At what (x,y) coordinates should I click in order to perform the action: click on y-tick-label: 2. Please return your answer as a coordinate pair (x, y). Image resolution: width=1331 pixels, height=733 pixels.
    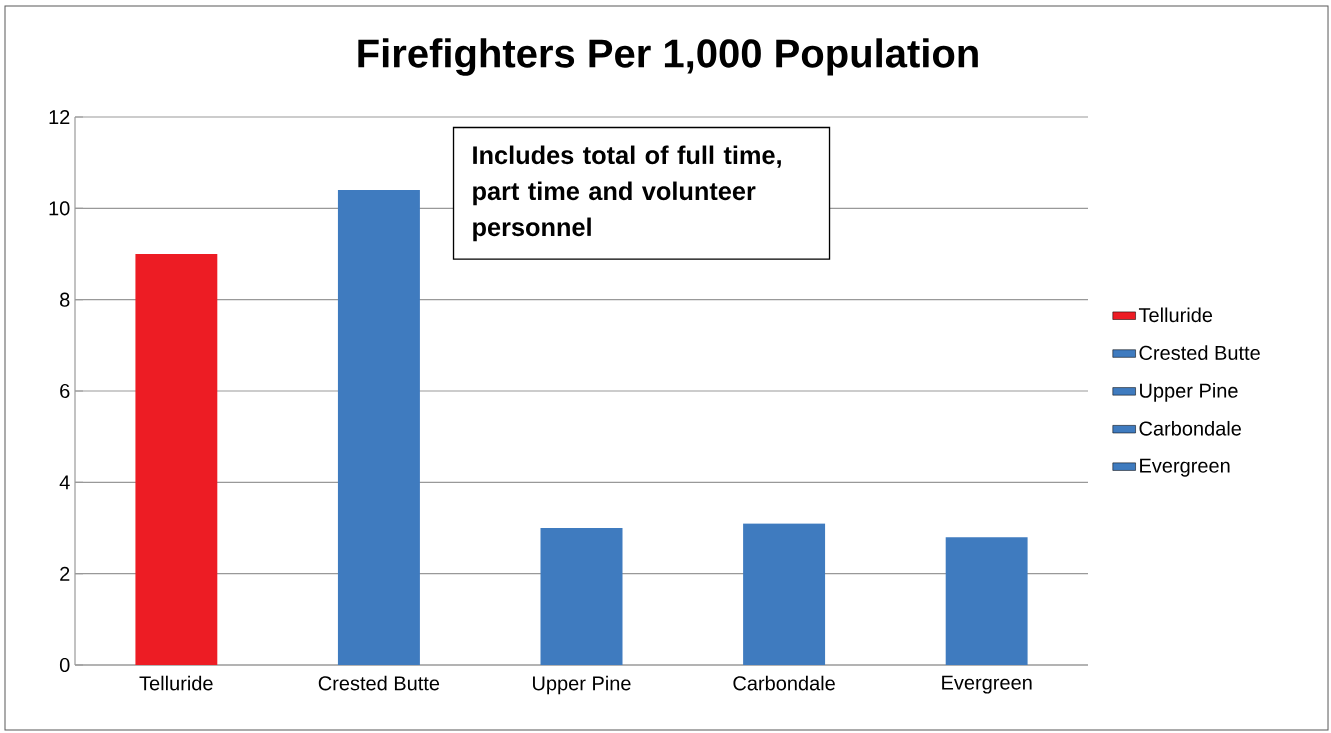
    Looking at the image, I should click on (65, 573).